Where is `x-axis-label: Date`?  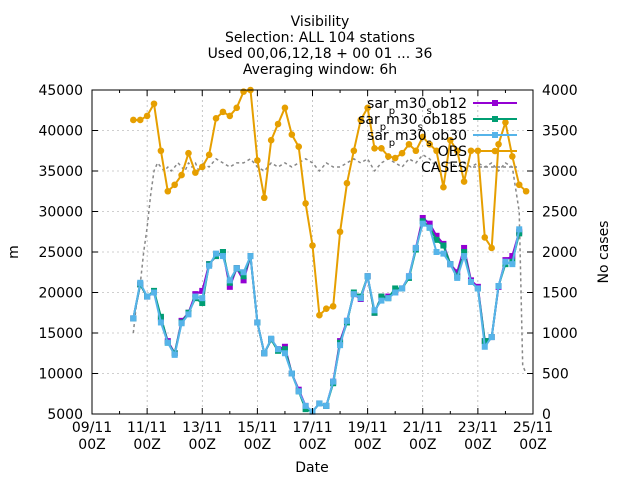
x-axis-label: Date is located at coordinates (311, 468).